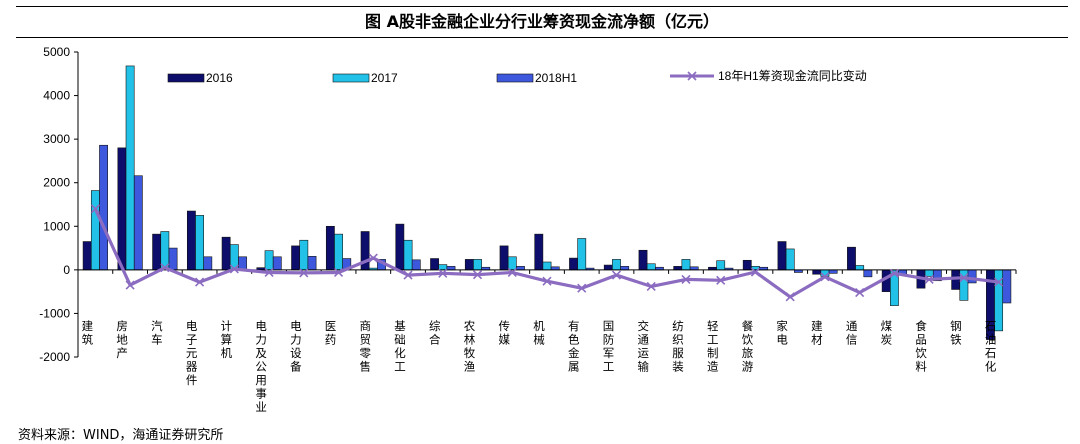  What do you see at coordinates (434, 264) in the screenshot?
I see `bar-2016-综合` at bounding box center [434, 264].